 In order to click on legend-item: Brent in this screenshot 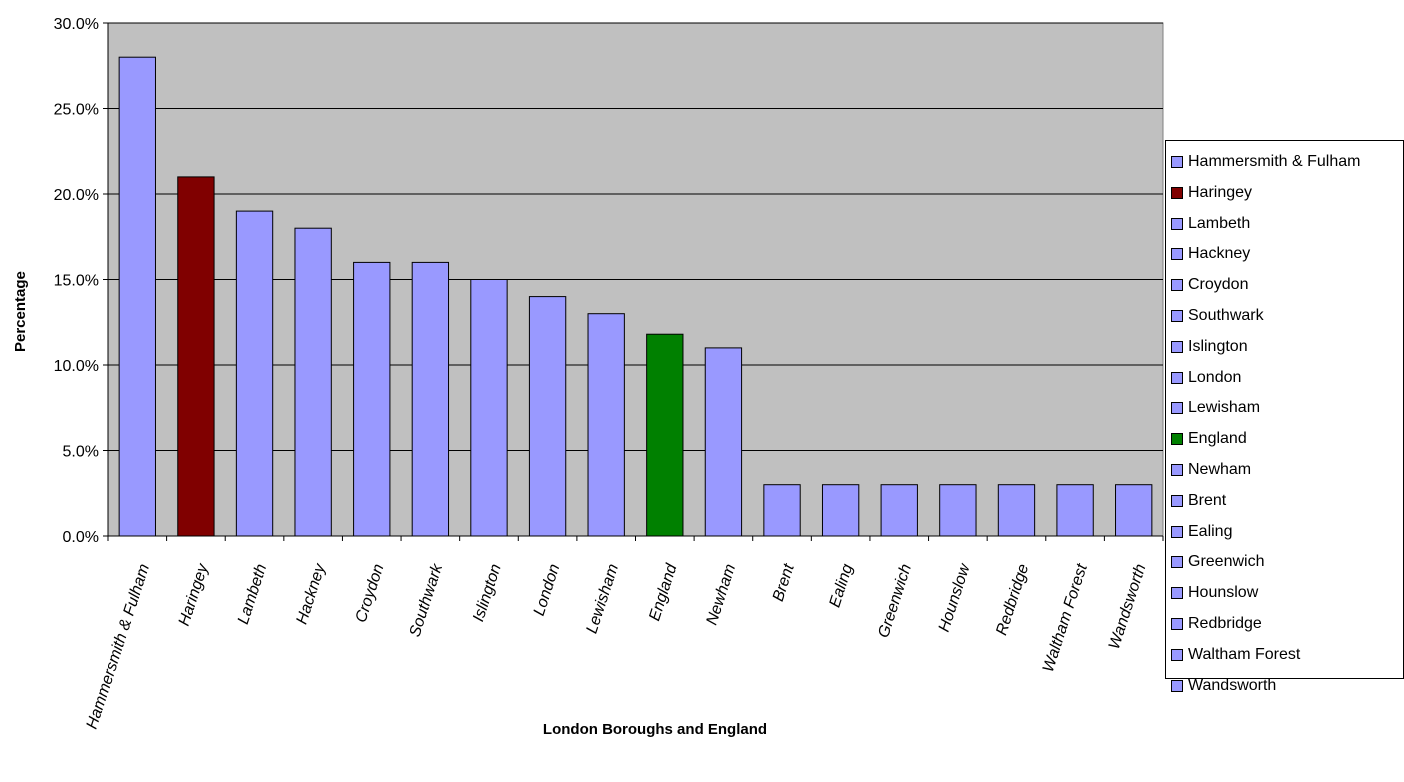, I will do `click(1198, 501)`.